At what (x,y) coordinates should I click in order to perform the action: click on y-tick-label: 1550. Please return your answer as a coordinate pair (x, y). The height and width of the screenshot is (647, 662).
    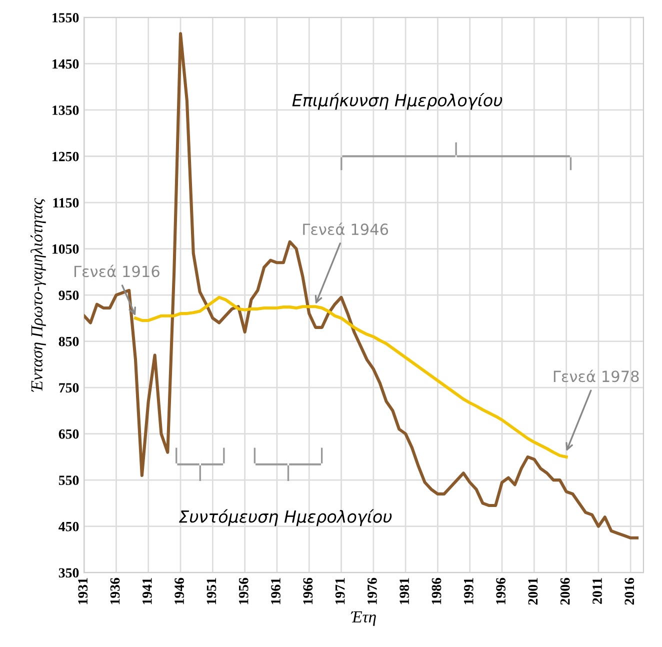
    Looking at the image, I should click on (65, 17).